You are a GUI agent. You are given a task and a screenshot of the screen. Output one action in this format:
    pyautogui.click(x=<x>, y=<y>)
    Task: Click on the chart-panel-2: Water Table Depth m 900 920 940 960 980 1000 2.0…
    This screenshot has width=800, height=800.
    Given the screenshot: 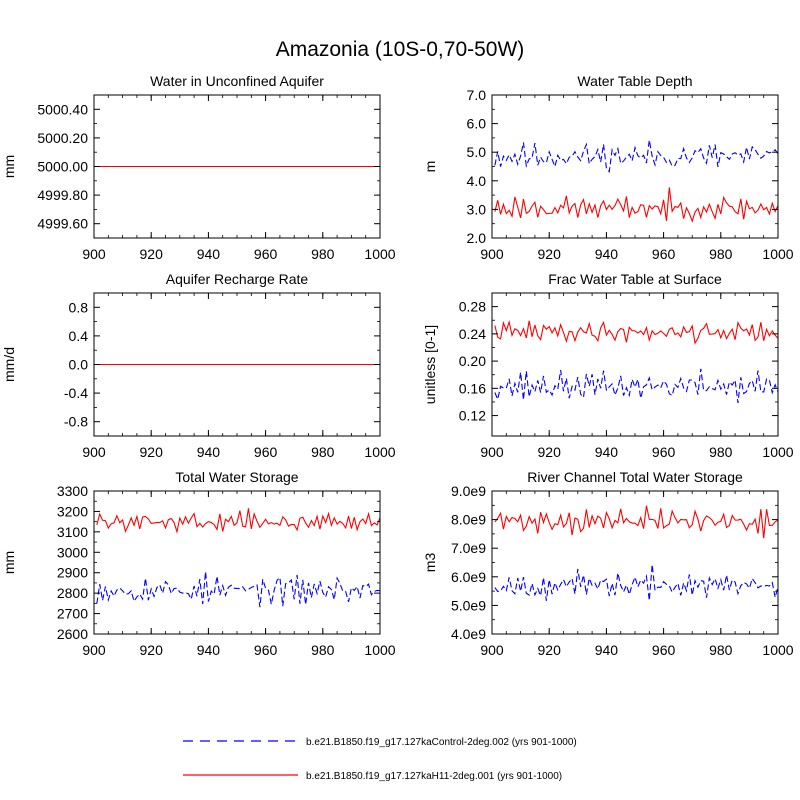 What is the action you would take?
    pyautogui.click(x=608, y=167)
    